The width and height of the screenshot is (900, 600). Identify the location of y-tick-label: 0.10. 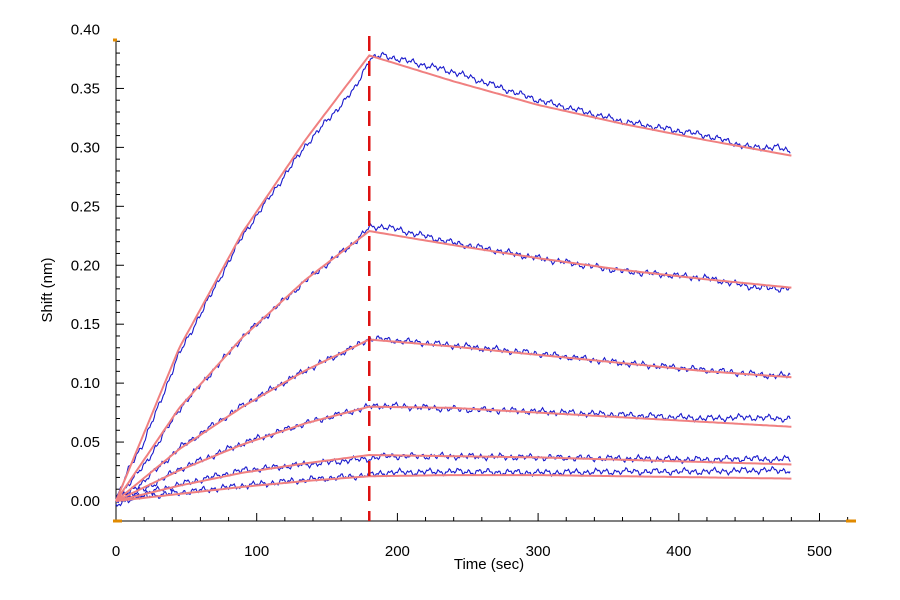
(85, 383).